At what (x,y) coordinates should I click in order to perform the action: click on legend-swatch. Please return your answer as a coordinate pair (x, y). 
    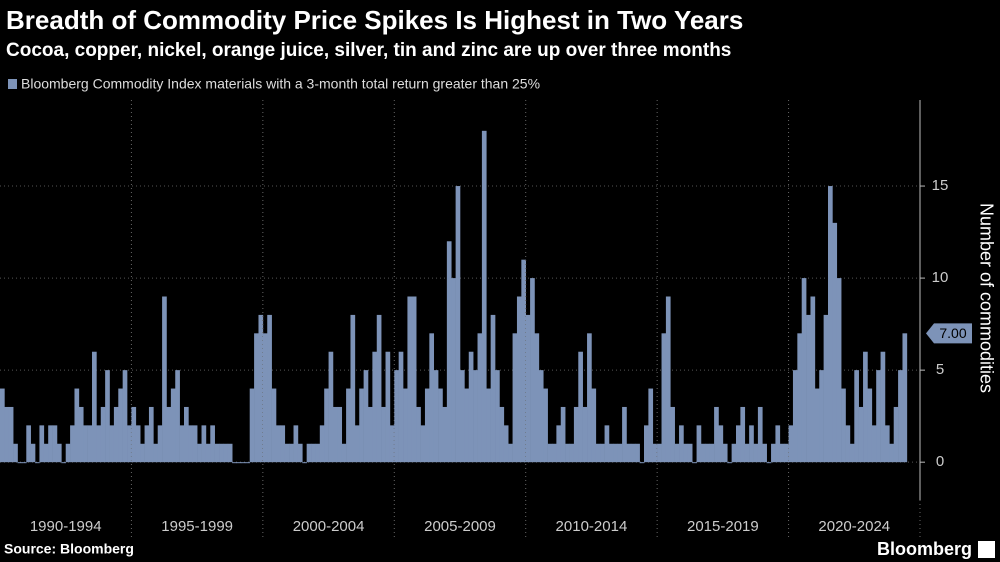
    Looking at the image, I should click on (12, 84).